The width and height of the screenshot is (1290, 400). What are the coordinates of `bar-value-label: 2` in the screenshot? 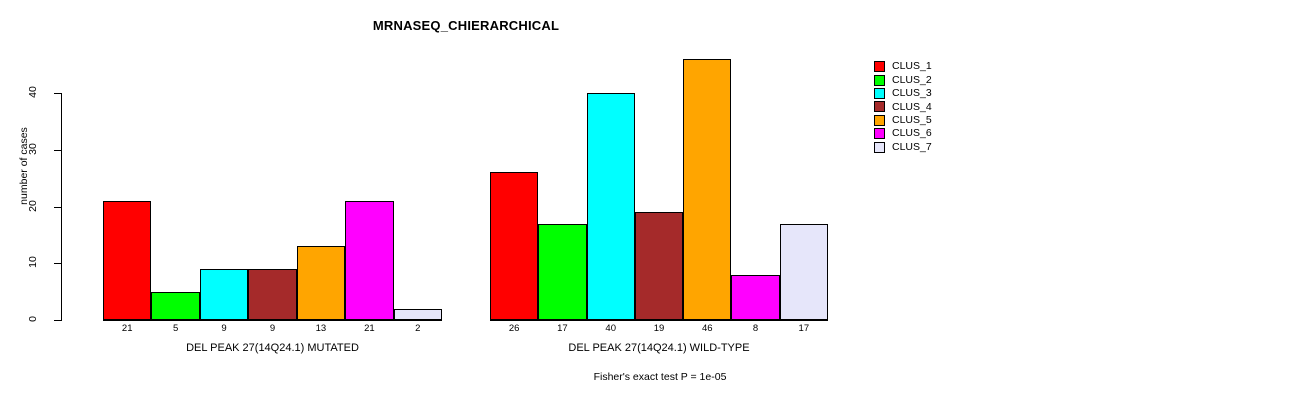 It's located at (418, 328).